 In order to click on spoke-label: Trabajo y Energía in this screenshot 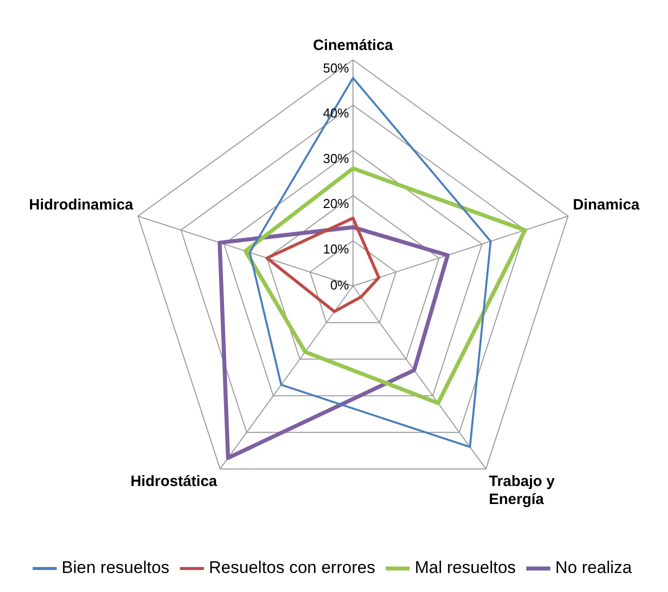, I will do `click(522, 490)`.